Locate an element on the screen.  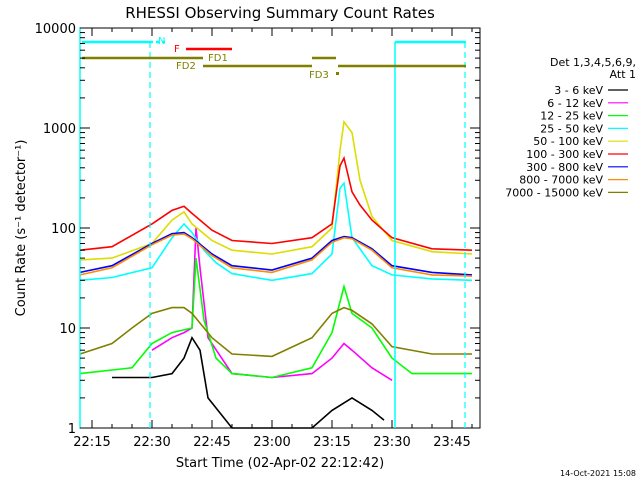
y-axis-label: Count Rate (s⁻¹ detector⁻¹) is located at coordinates (21, 228).